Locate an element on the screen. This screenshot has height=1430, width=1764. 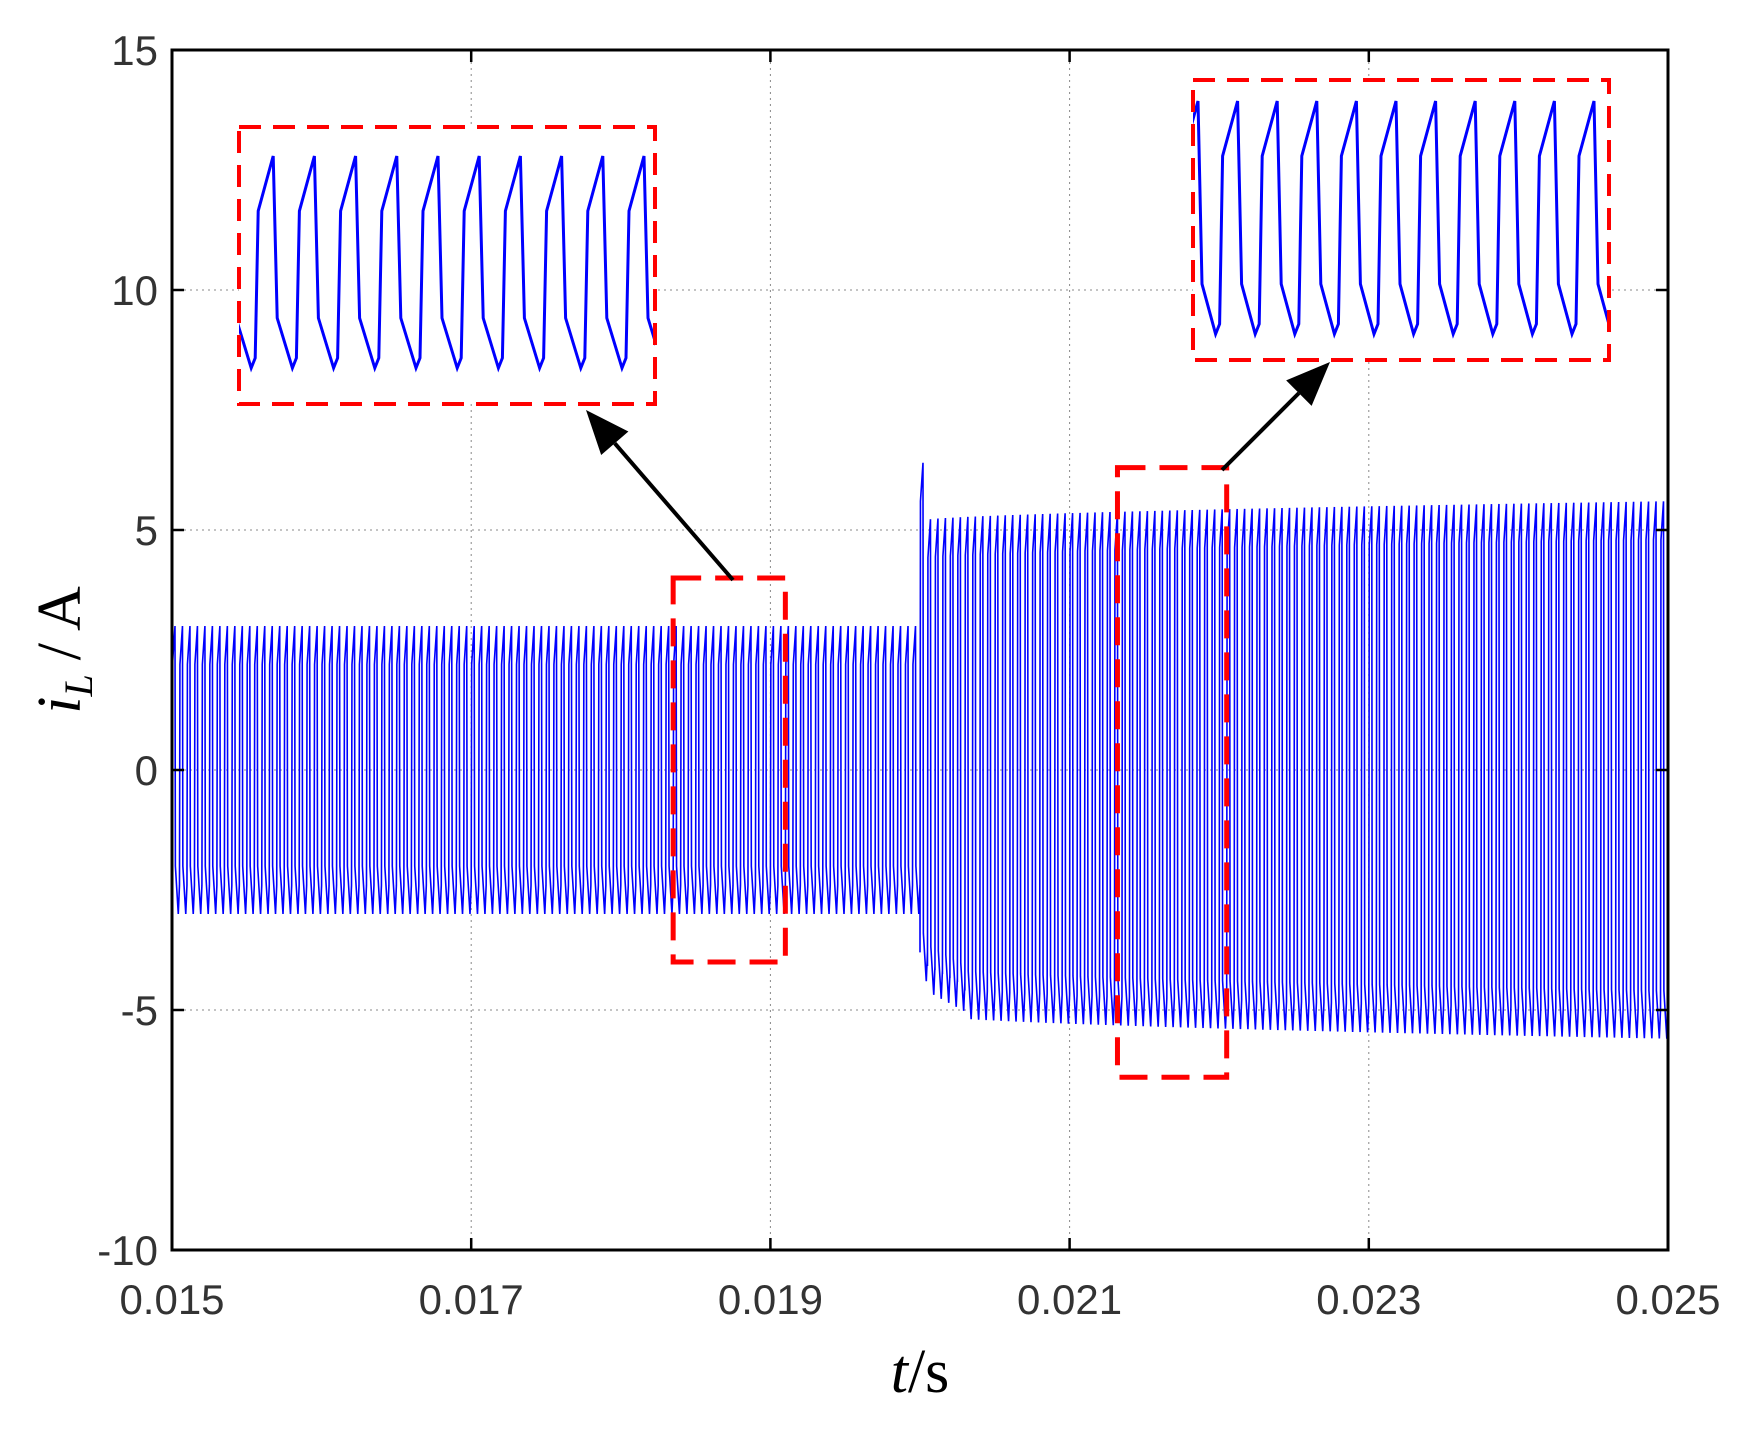
x-axis-var: t is located at coordinates (900, 1372).